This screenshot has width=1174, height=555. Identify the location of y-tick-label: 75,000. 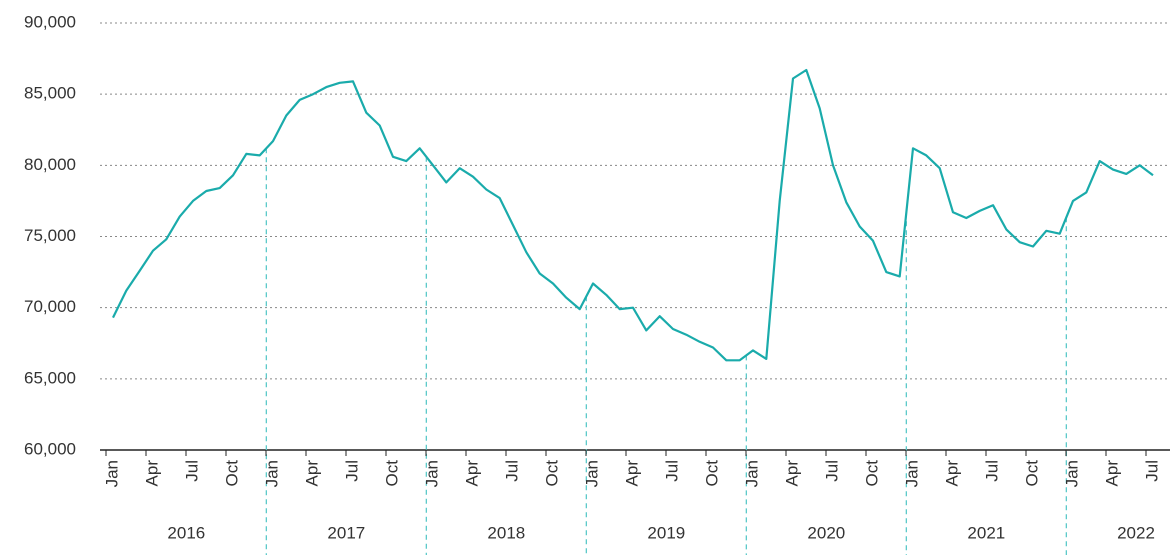
(50, 235).